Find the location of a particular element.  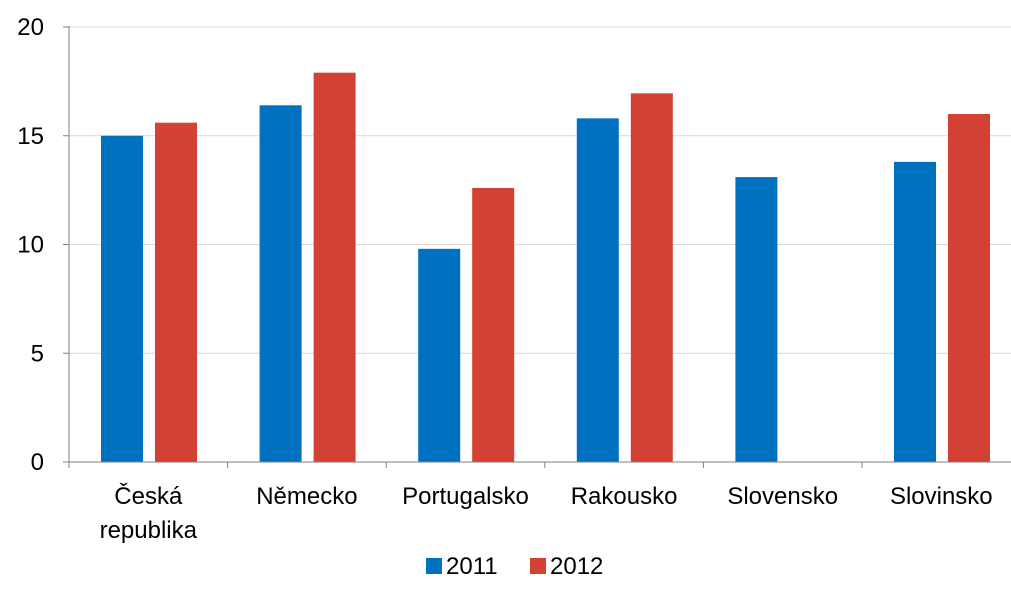

y-tick-labels: 0 5 10 15 20 is located at coordinates (30, 245).